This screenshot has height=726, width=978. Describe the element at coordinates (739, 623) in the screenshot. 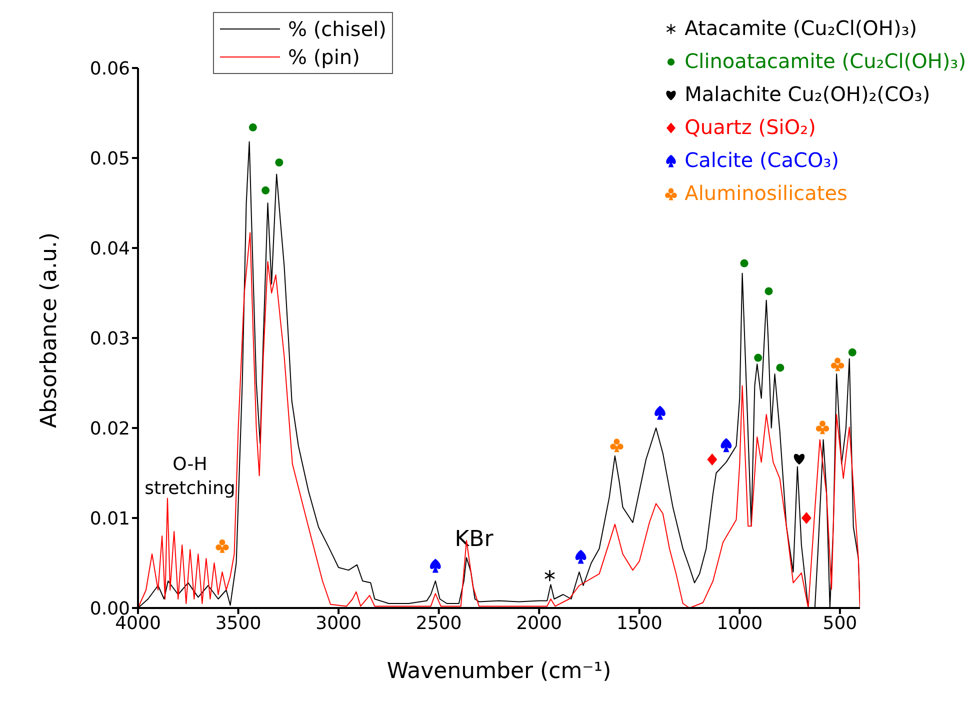

I see `x-tick-label: 1000` at that location.